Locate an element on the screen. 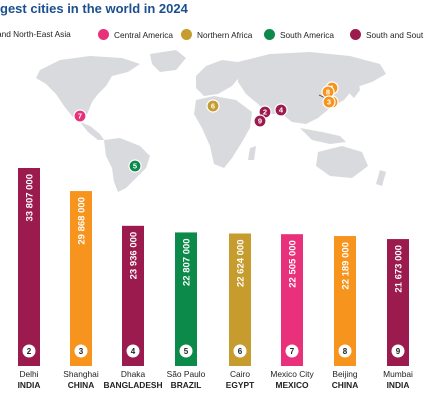 The width and height of the screenshot is (428, 400). city-label: São Paulo BRAZIL is located at coordinates (186, 380).